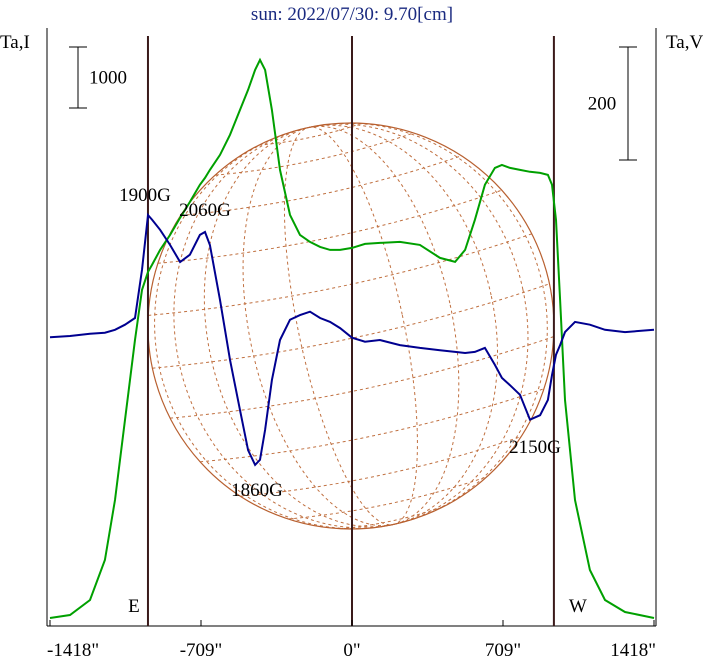  Describe the element at coordinates (684, 42) in the screenshot. I see `y2-axis-label: Ta,V` at that location.